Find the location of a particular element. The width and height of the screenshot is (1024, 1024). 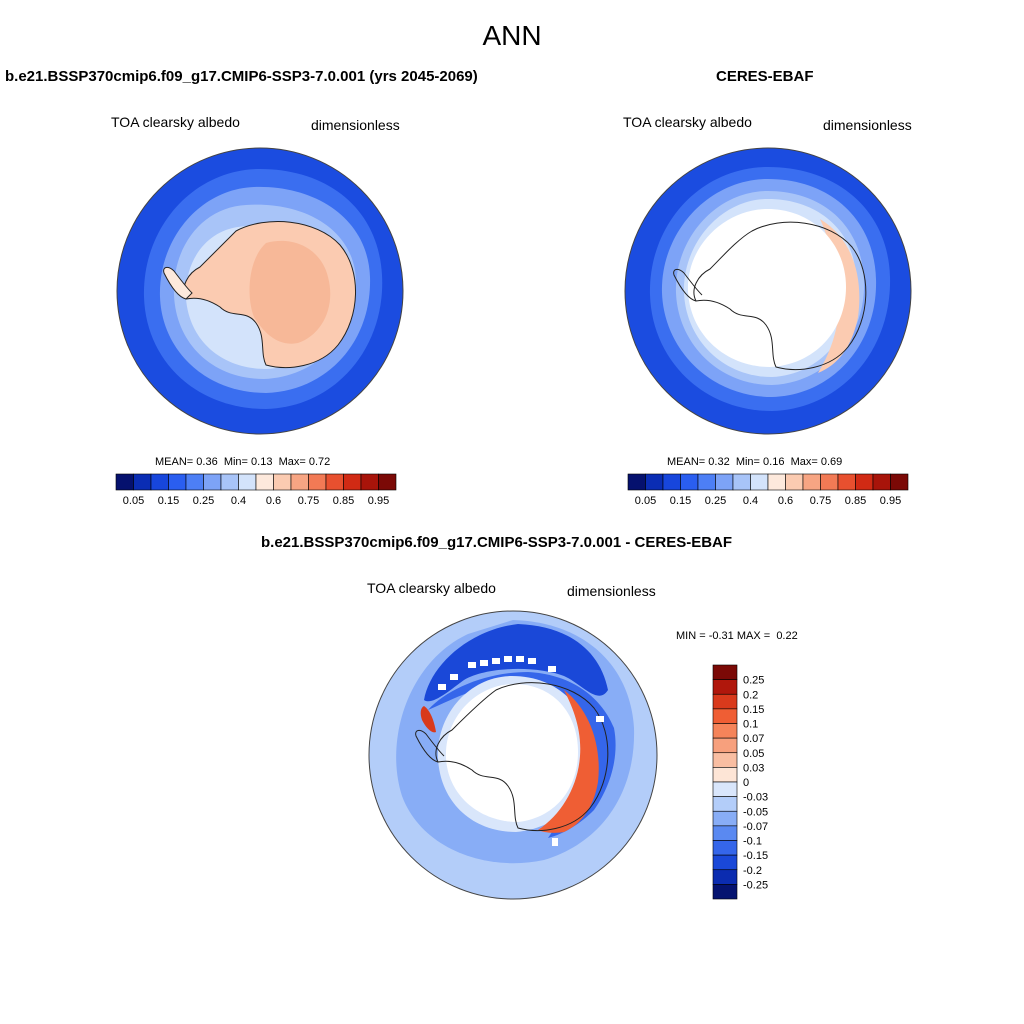

cb3-tick-label: -0.1 is located at coordinates (752, 842).